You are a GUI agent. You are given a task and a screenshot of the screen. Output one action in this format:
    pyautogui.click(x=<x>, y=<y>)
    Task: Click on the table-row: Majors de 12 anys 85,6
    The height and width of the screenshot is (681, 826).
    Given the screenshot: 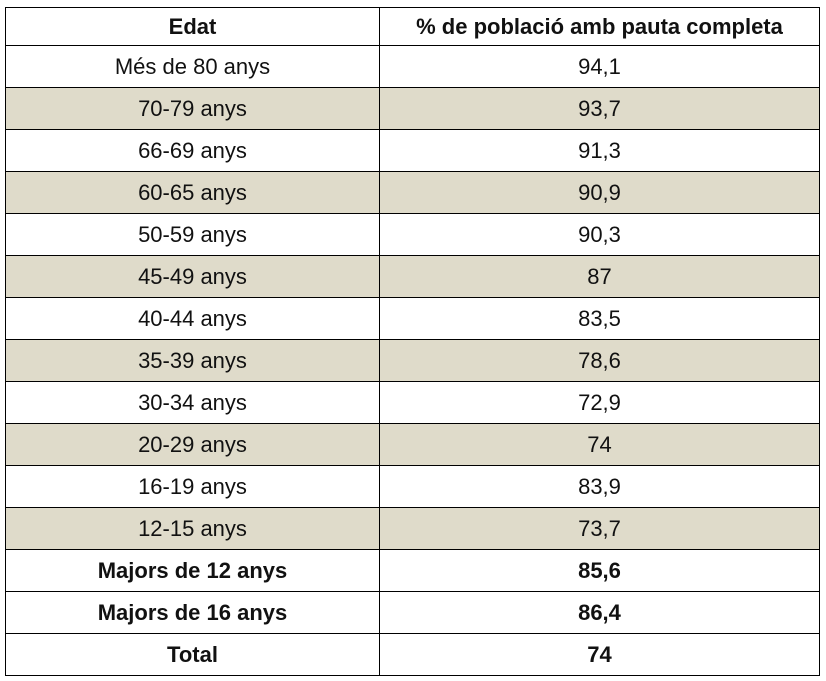 What is the action you would take?
    pyautogui.click(x=412, y=570)
    